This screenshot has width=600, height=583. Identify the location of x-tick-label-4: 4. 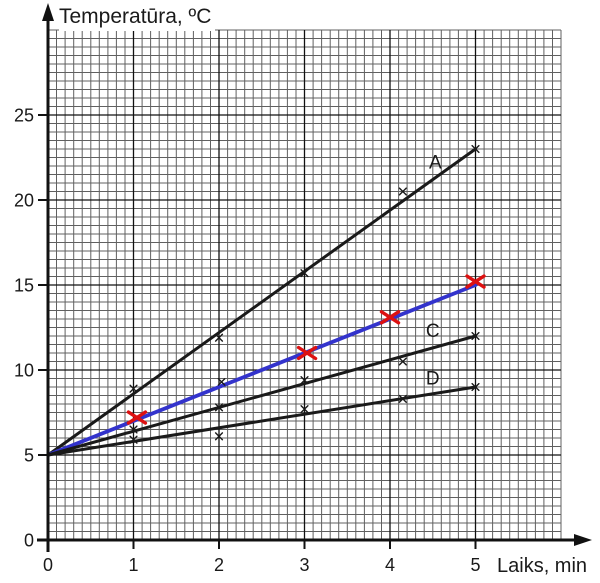
(390, 565).